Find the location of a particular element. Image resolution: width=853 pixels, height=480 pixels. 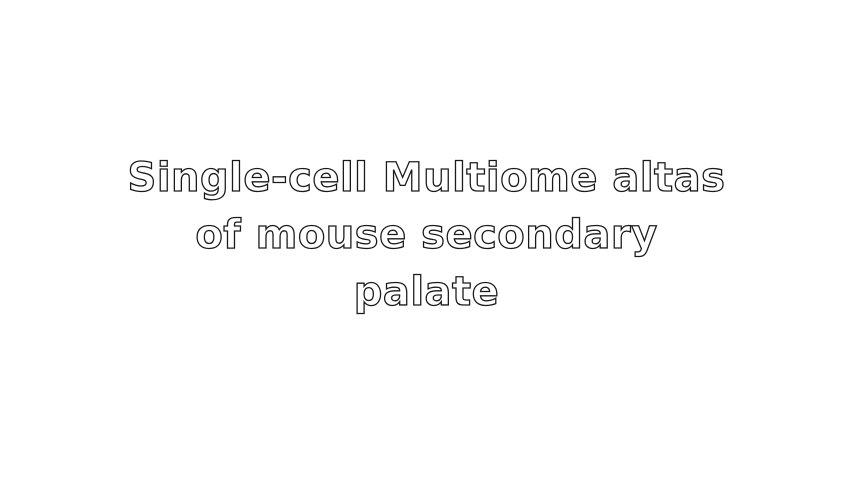

title-line-2: of mouse secondary is located at coordinates (426, 234).